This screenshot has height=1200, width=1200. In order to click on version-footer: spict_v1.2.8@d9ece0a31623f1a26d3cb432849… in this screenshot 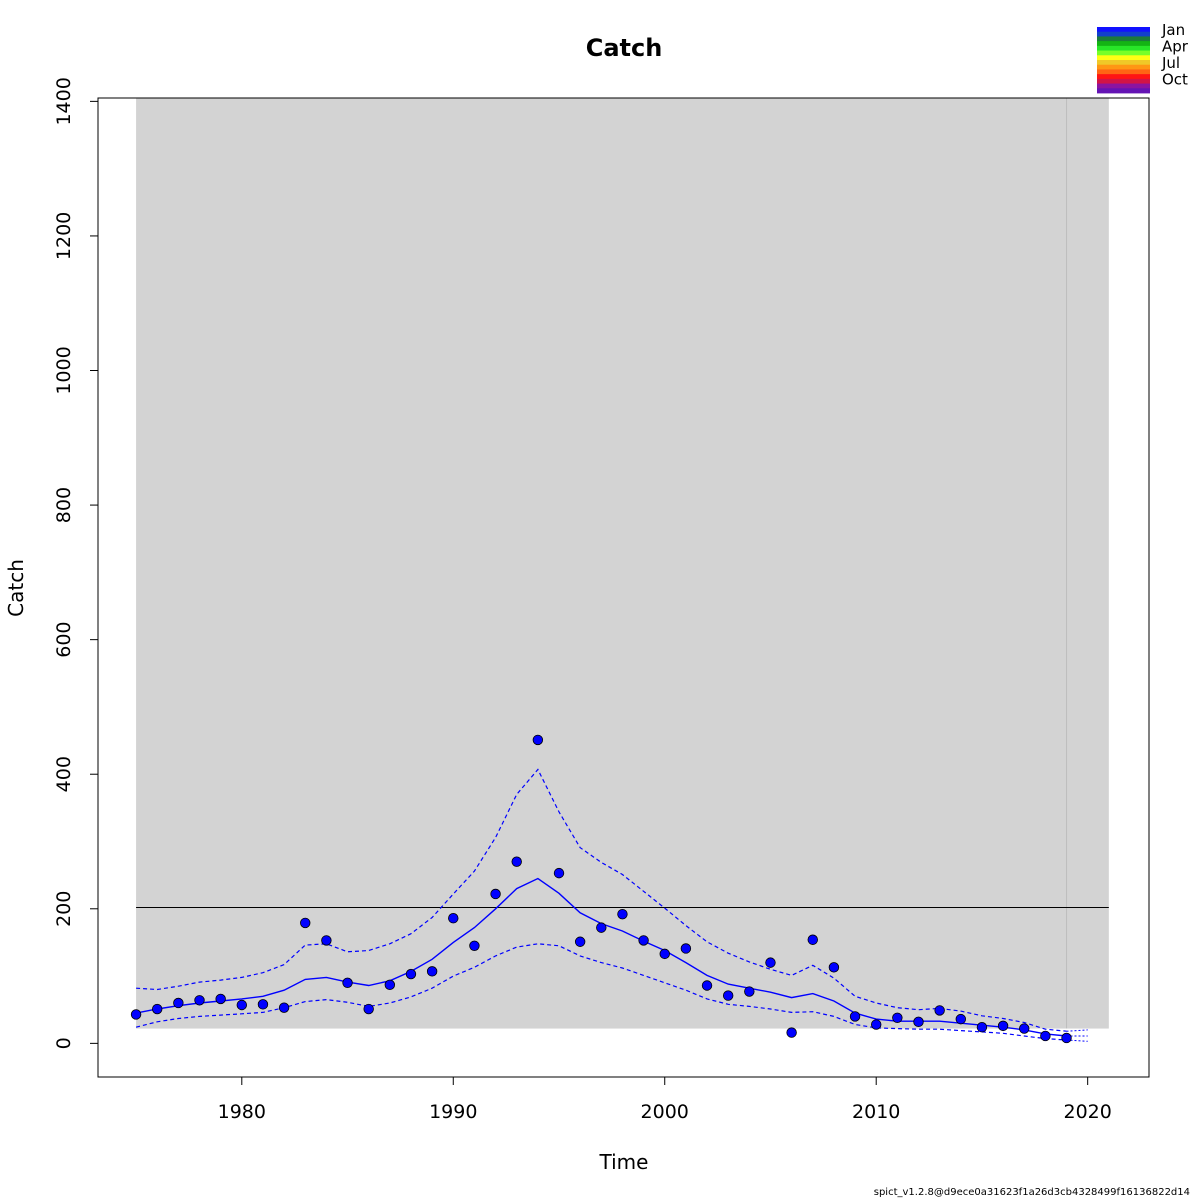, I will do `click(1031, 1192)`.